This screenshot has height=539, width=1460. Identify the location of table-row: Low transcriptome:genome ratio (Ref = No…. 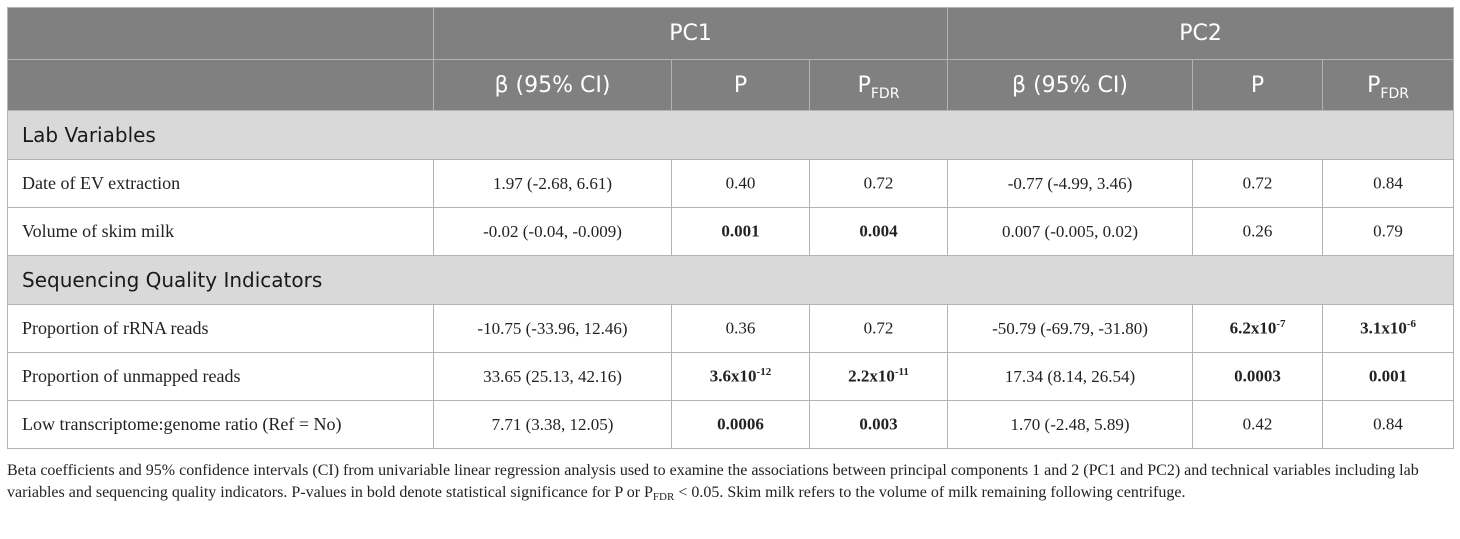
(731, 424).